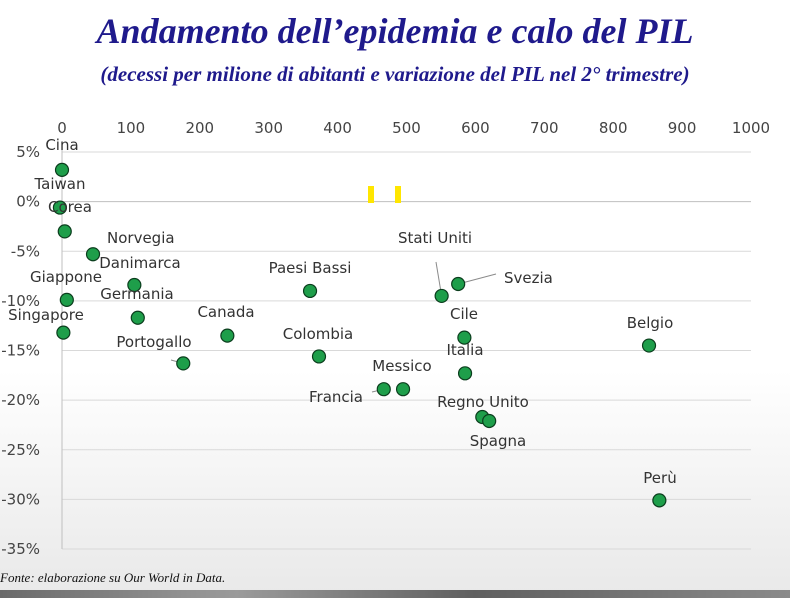  What do you see at coordinates (650, 323) in the screenshot?
I see `point-label: Belgio` at bounding box center [650, 323].